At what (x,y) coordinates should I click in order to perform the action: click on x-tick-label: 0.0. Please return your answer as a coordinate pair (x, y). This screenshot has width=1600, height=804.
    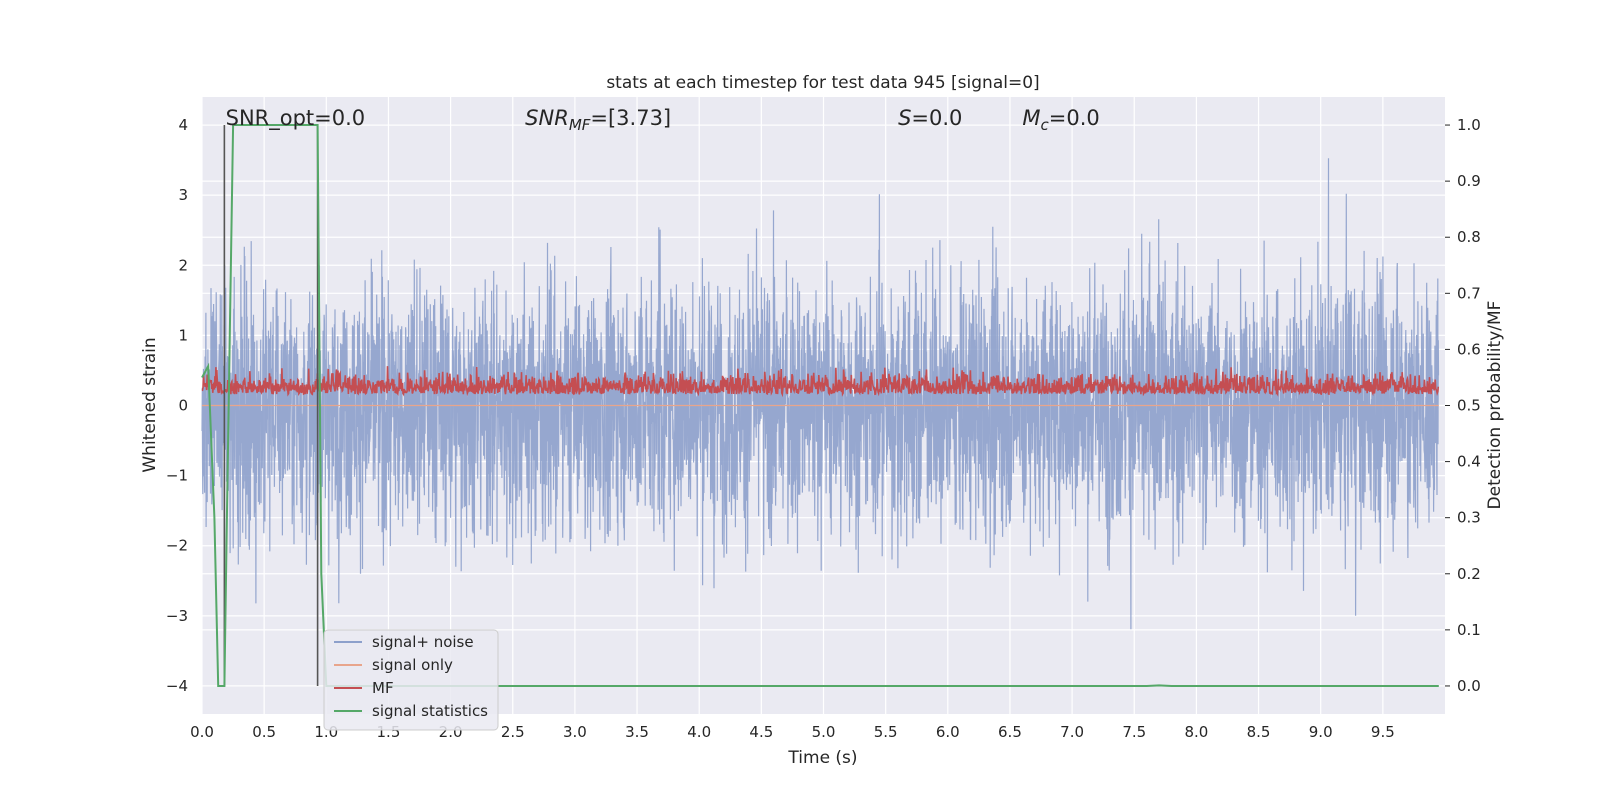
    Looking at the image, I should click on (202, 732).